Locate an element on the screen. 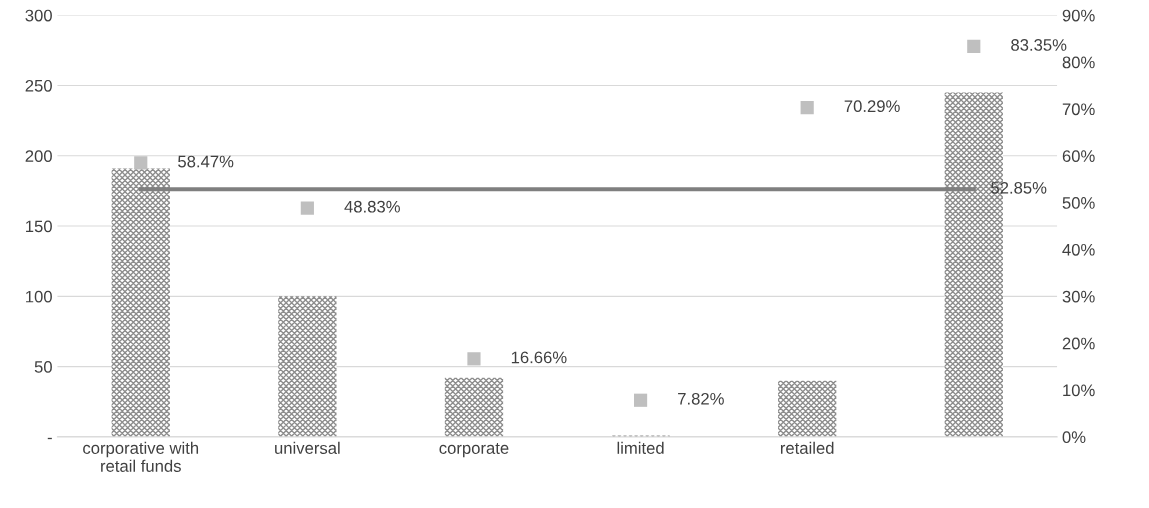 The width and height of the screenshot is (1149, 508). x-tick-label: limited is located at coordinates (640, 447).